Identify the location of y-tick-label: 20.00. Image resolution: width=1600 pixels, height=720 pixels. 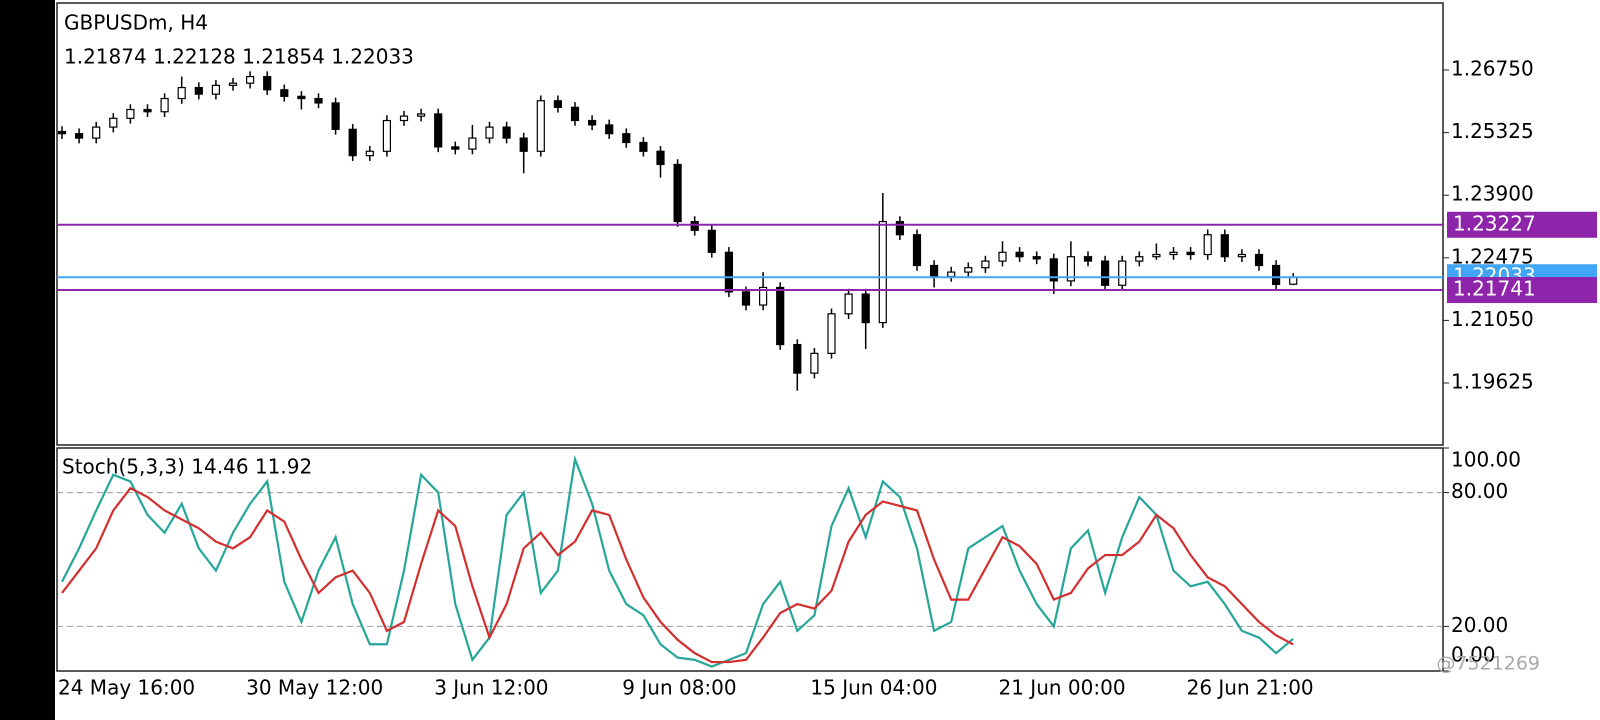
(1479, 625).